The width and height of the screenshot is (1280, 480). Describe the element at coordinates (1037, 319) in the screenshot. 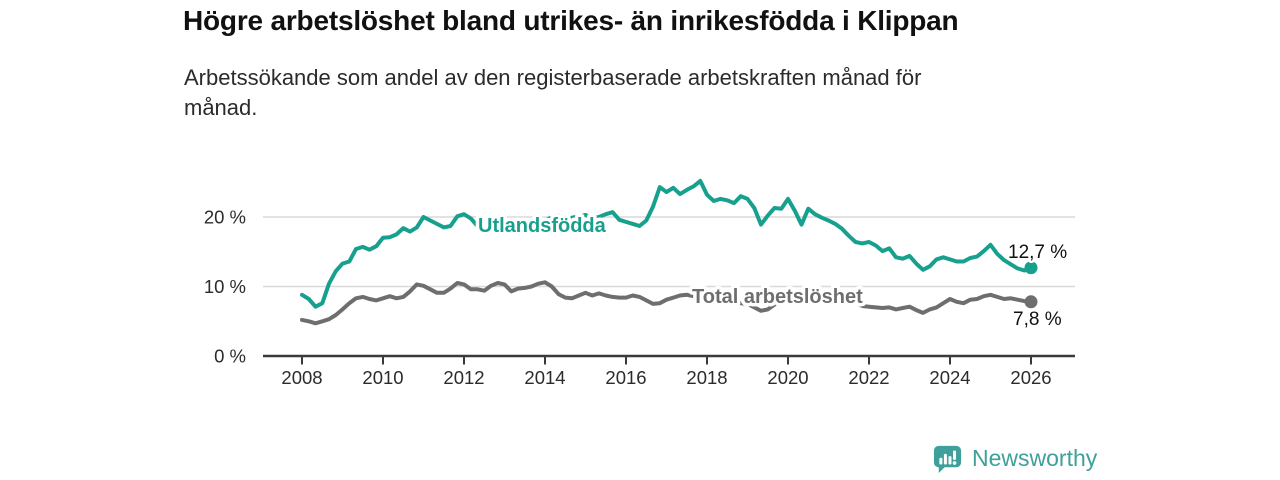

I see `series-end-value-total-arbetsloshet: 7,8 %` at that location.